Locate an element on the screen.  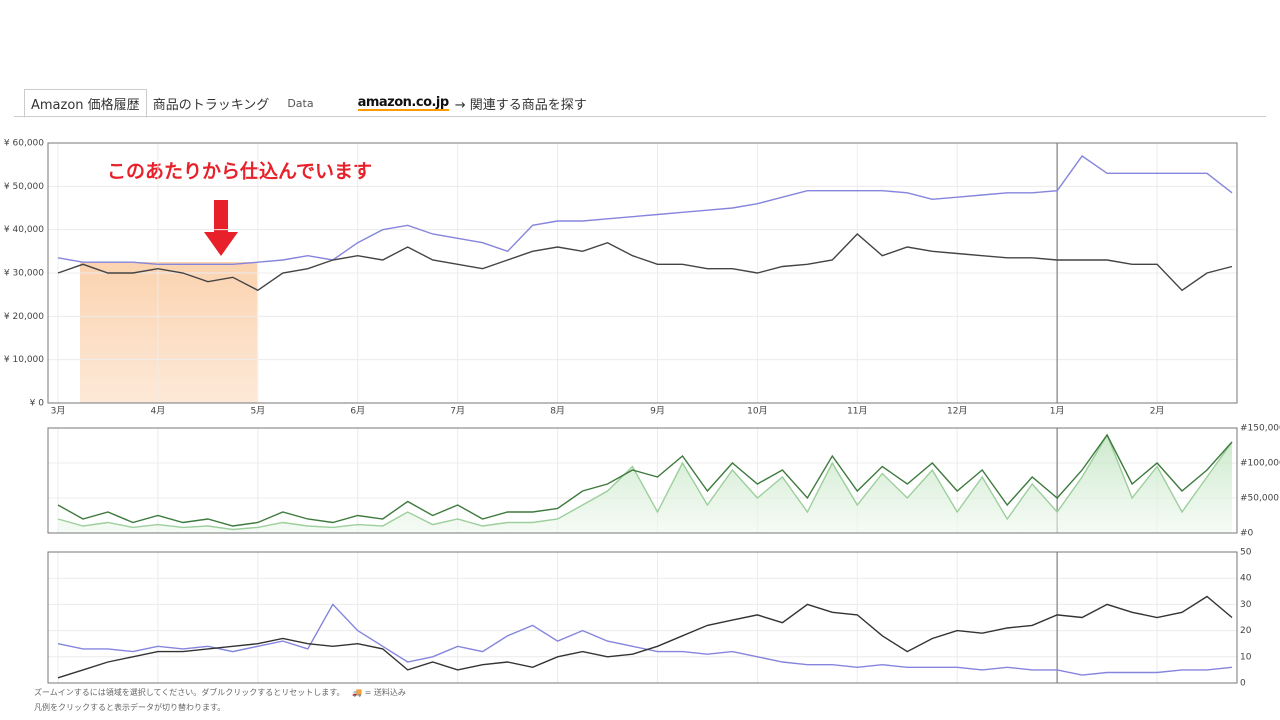
footer-text: = 送料込み is located at coordinates (385, 692).